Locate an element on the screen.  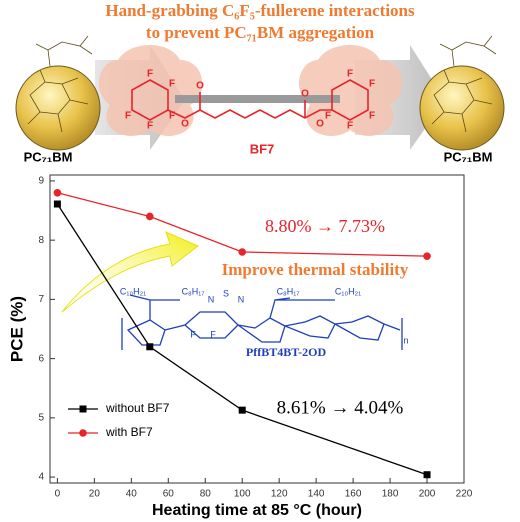
y-tick-label: 8 is located at coordinates (41, 240).